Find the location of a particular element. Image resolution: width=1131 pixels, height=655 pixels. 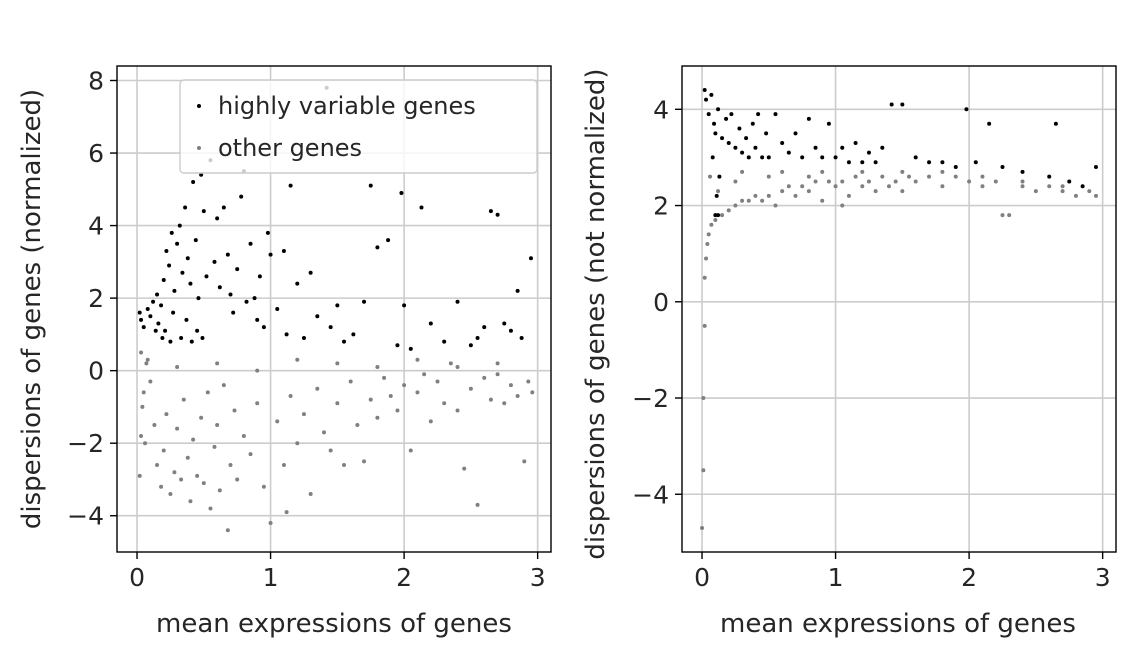

left-x-axis-label: mean expressions of genes is located at coordinates (334, 624).